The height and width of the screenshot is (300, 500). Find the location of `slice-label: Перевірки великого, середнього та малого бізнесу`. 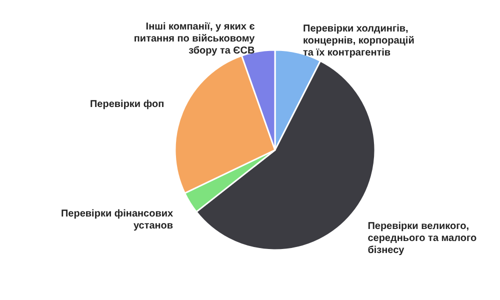

slice-label: Перевірки великого, середнього та малого бізнесу is located at coordinates (422, 238).